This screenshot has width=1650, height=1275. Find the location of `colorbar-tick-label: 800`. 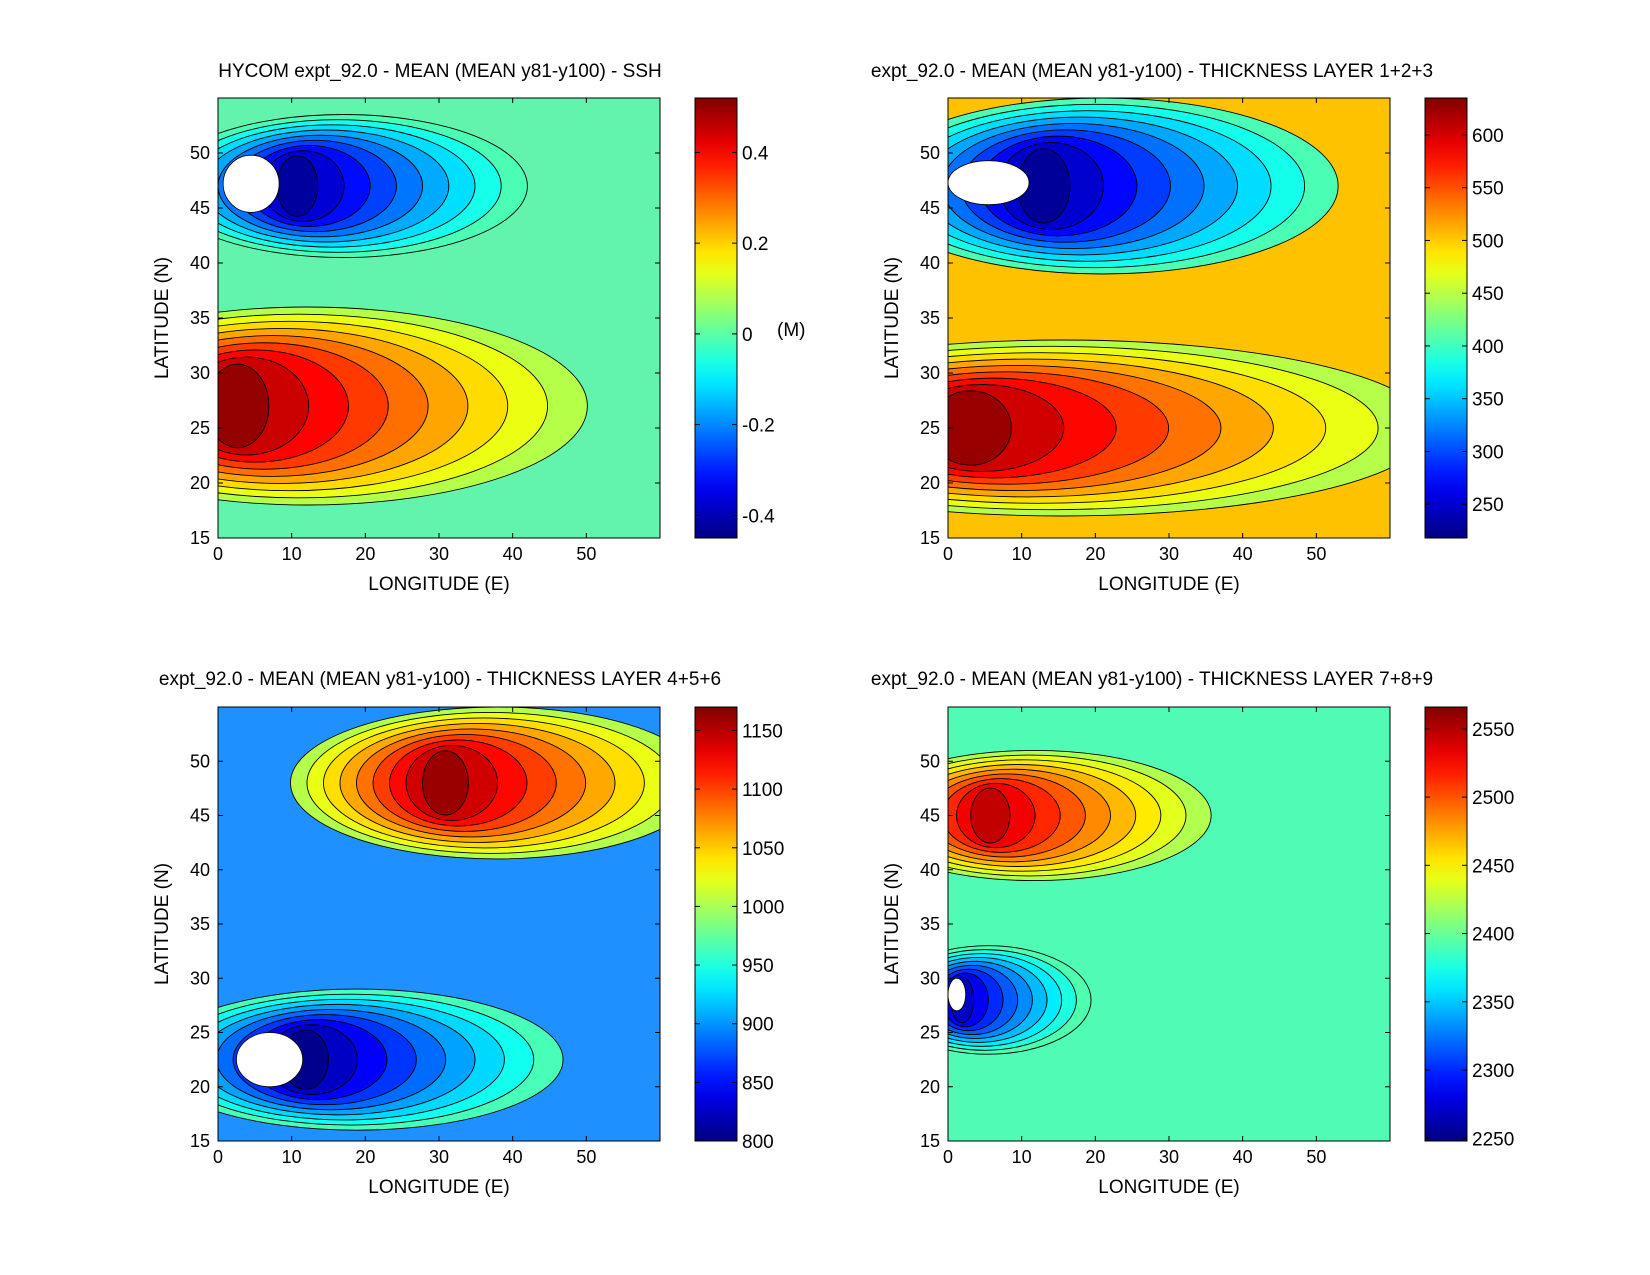

colorbar-tick-label: 800 is located at coordinates (758, 1142).